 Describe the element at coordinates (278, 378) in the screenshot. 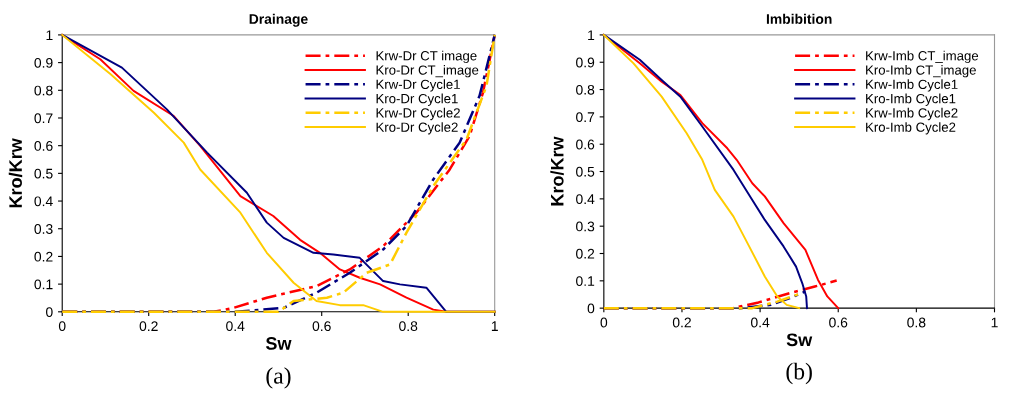

I see `text: (a)` at that location.